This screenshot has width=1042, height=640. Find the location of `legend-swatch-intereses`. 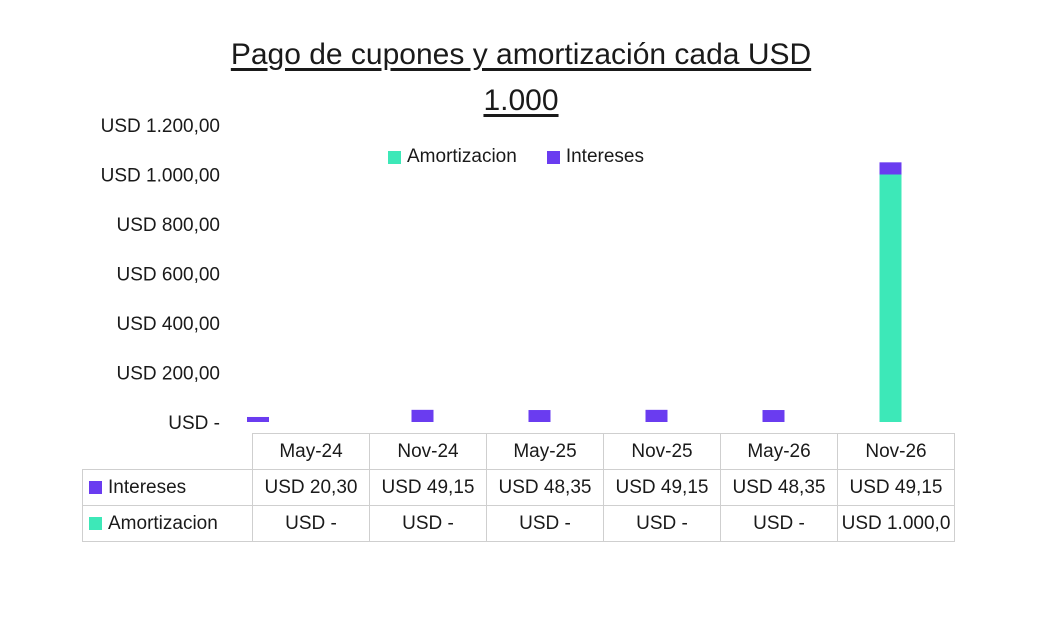

legend-swatch-intereses is located at coordinates (553, 157).